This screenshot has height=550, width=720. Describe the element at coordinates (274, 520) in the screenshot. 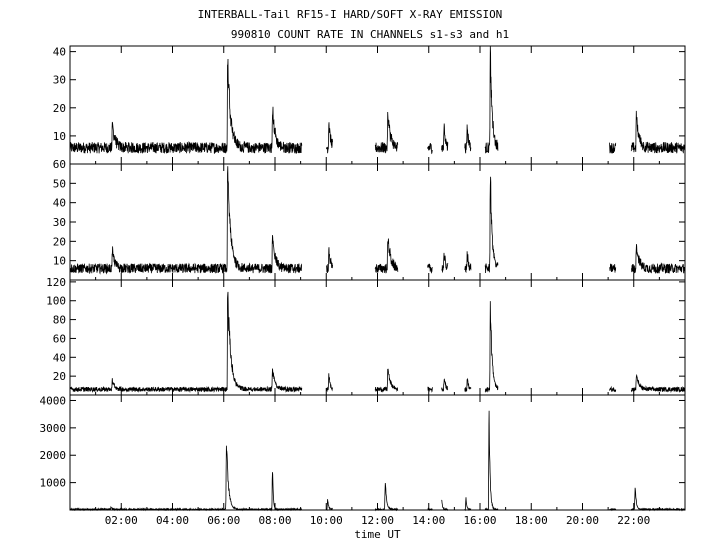

I see `x-tick-label: 08:00` at that location.